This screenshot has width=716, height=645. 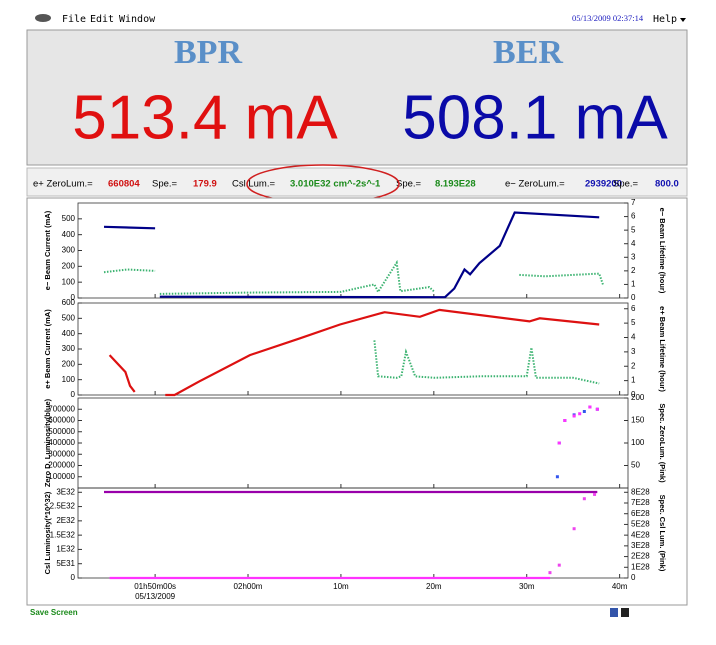 I want to click on icon-a, so click(x=614, y=612).